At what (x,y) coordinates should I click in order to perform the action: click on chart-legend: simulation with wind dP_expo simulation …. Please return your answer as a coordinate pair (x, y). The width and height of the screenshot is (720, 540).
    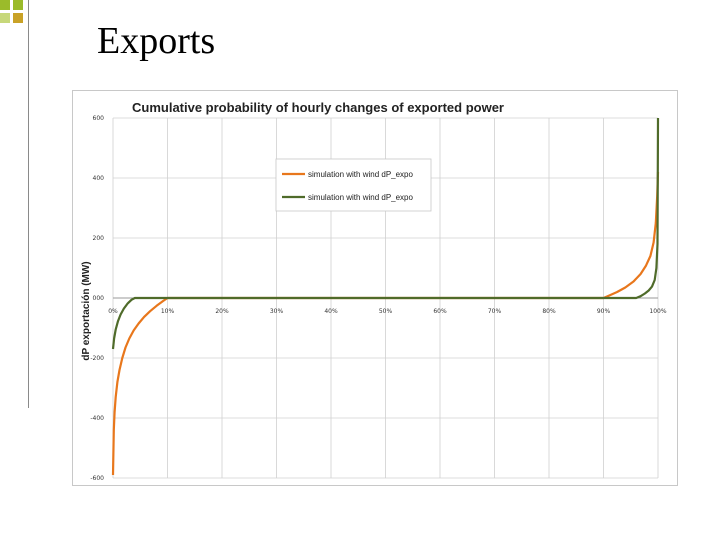
    Looking at the image, I should click on (353, 185).